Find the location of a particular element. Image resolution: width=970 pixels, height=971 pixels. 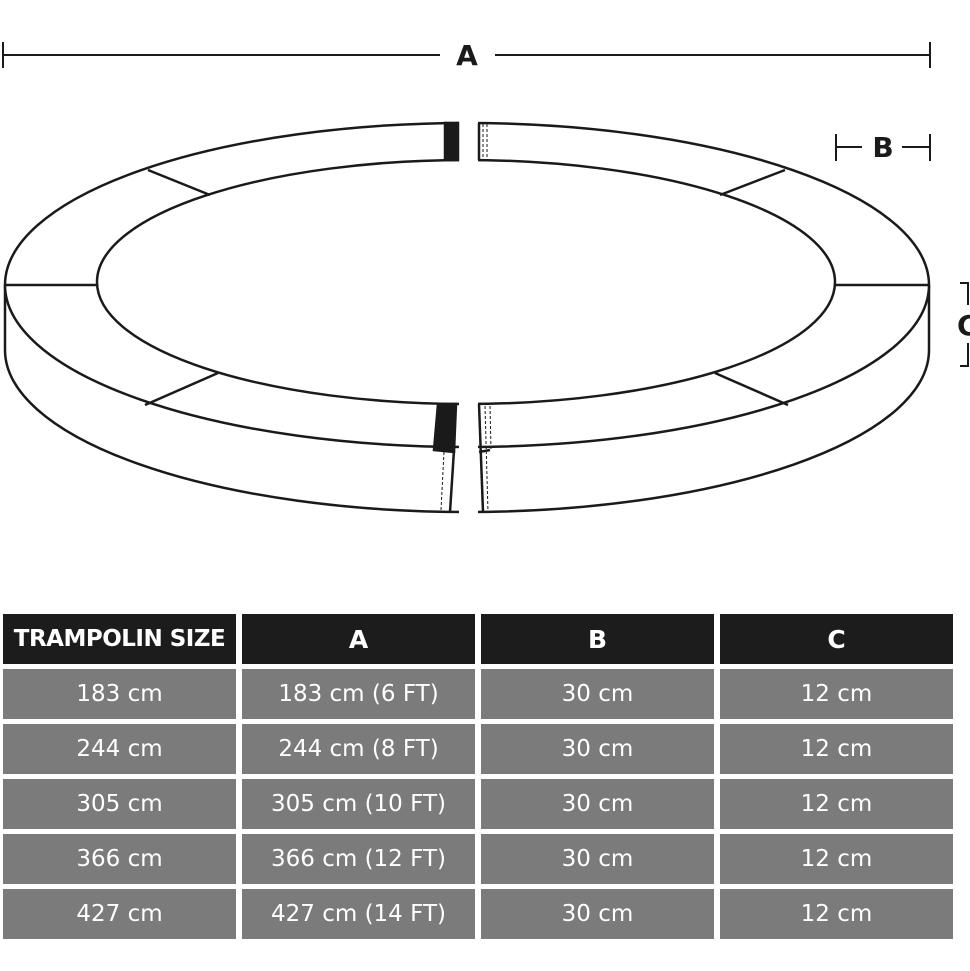

dimension-b: B is located at coordinates (883, 147).